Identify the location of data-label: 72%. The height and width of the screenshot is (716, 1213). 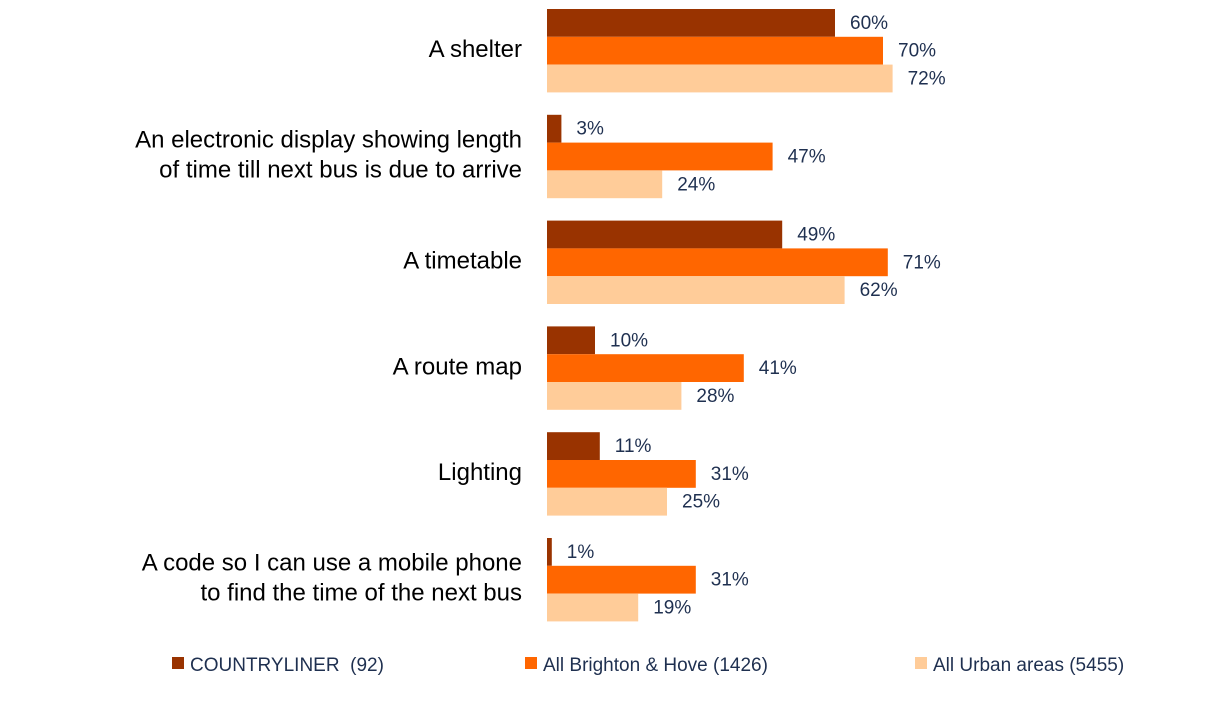
(927, 79).